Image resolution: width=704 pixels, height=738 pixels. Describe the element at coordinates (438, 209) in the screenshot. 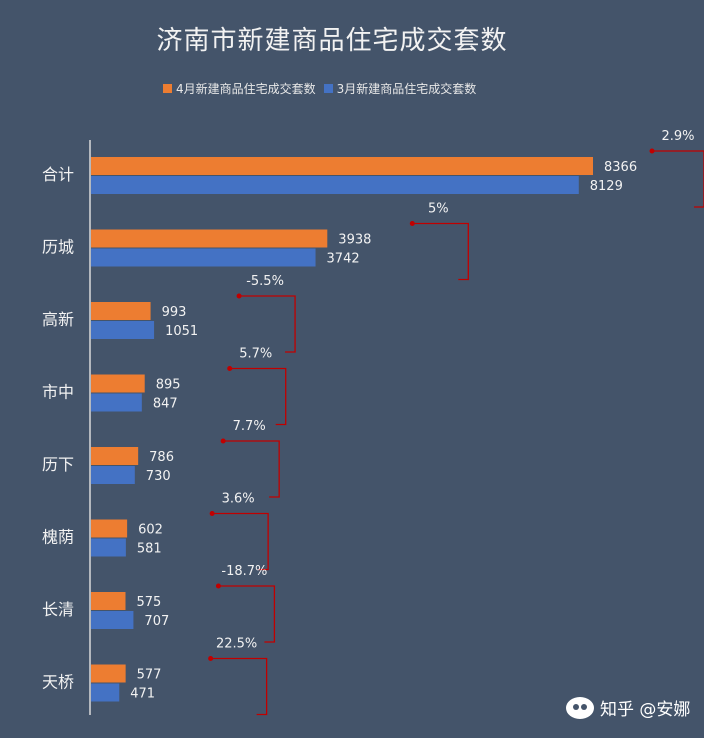

I see `change-label: 5%` at that location.